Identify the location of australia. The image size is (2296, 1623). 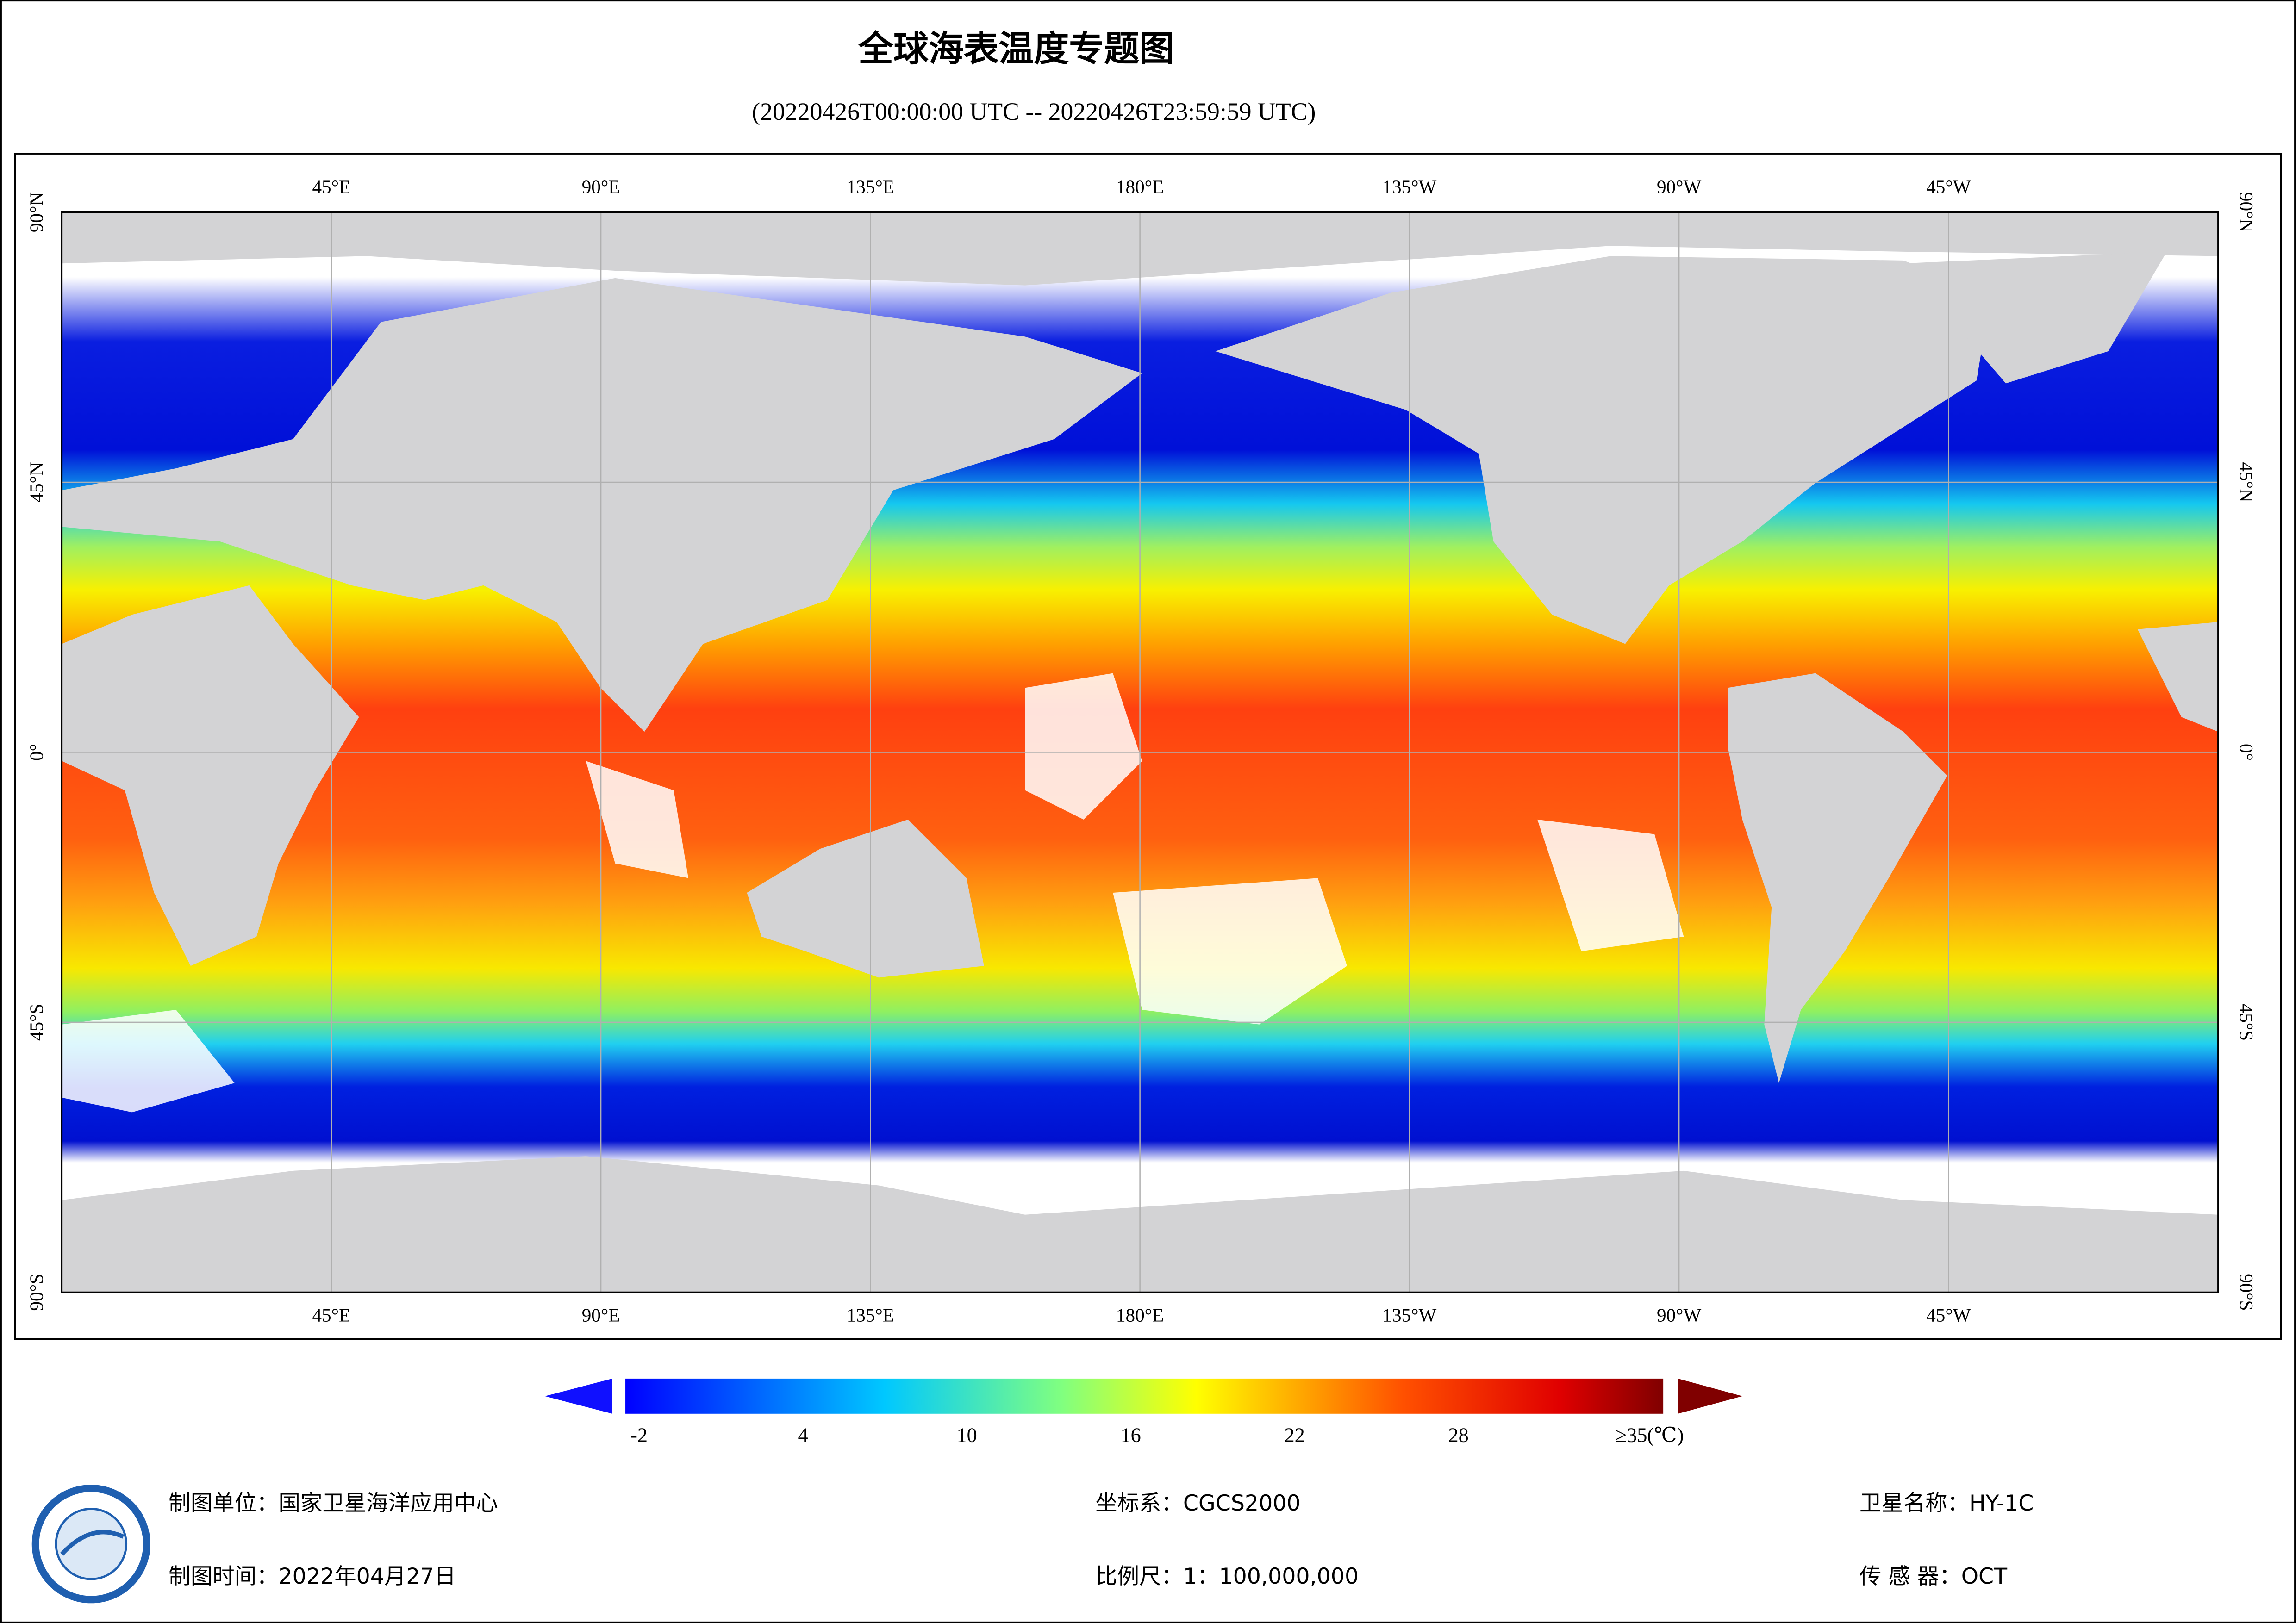
(865, 898).